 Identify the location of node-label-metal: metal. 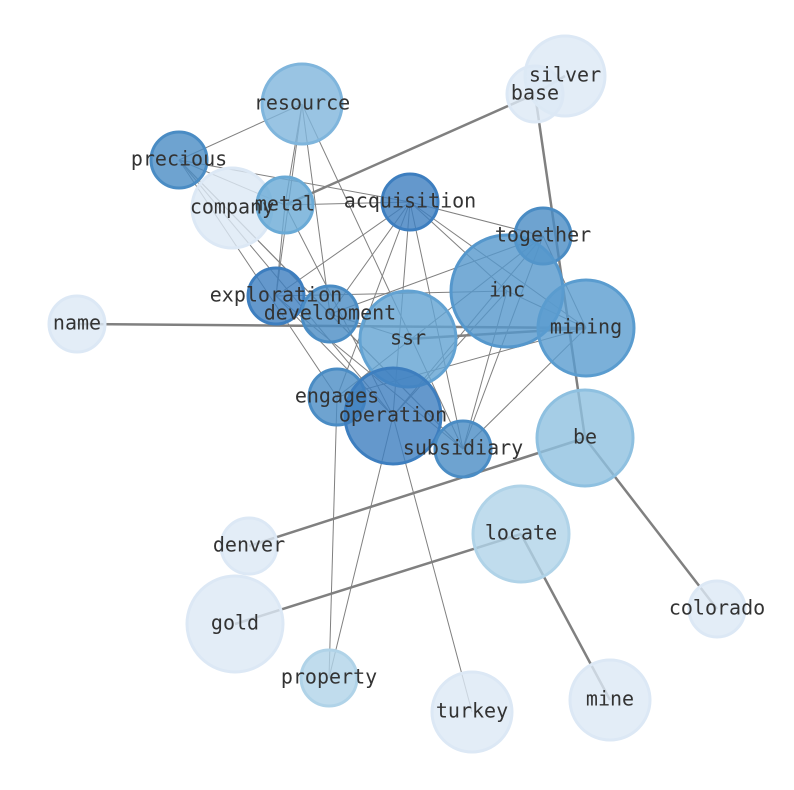
(285, 204).